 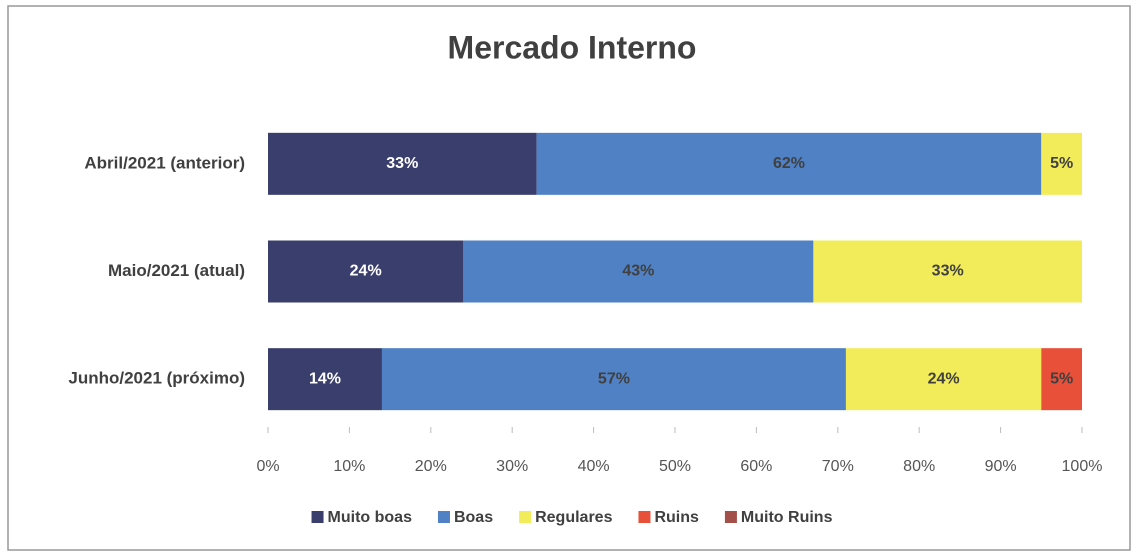 What do you see at coordinates (756, 466) in the screenshot?
I see `x-tick-label: 60%` at bounding box center [756, 466].